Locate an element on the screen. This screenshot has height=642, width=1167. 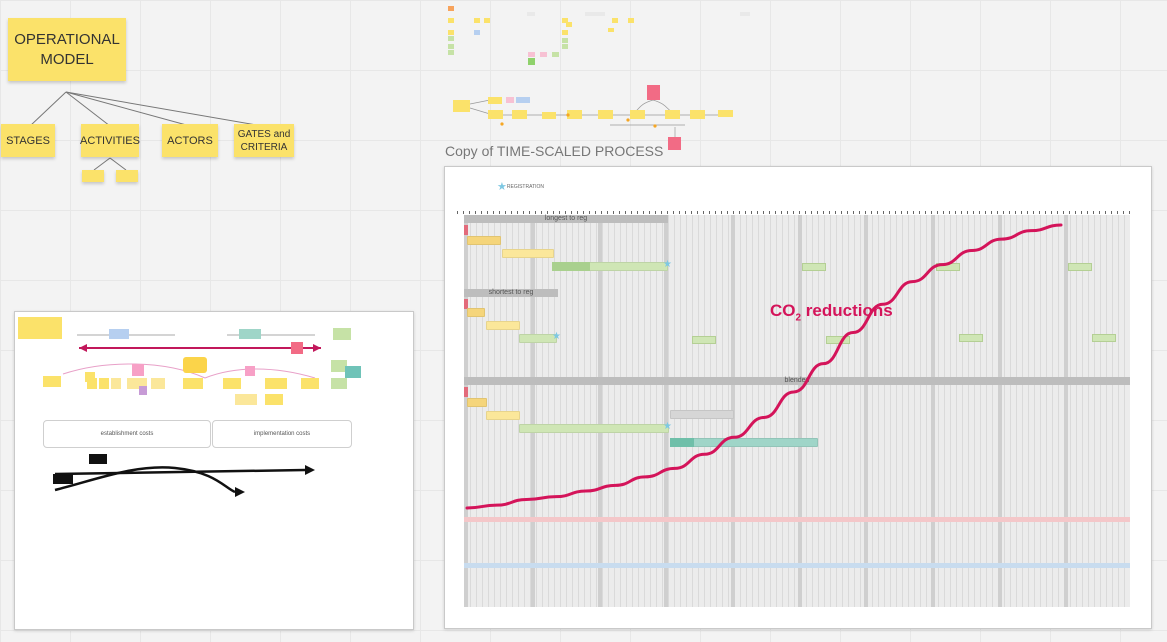
implementation-costs-box: implementation costs is located at coordinates (282, 434).